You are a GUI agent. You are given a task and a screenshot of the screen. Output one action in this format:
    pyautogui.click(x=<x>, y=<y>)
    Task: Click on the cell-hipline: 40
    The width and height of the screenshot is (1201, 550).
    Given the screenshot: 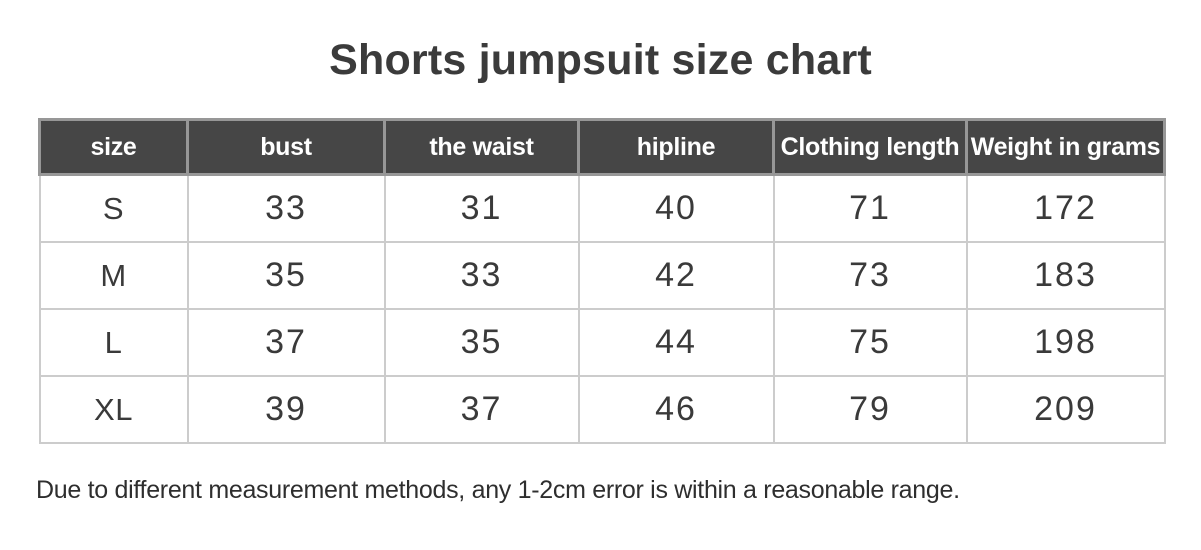 What is the action you would take?
    pyautogui.click(x=676, y=208)
    